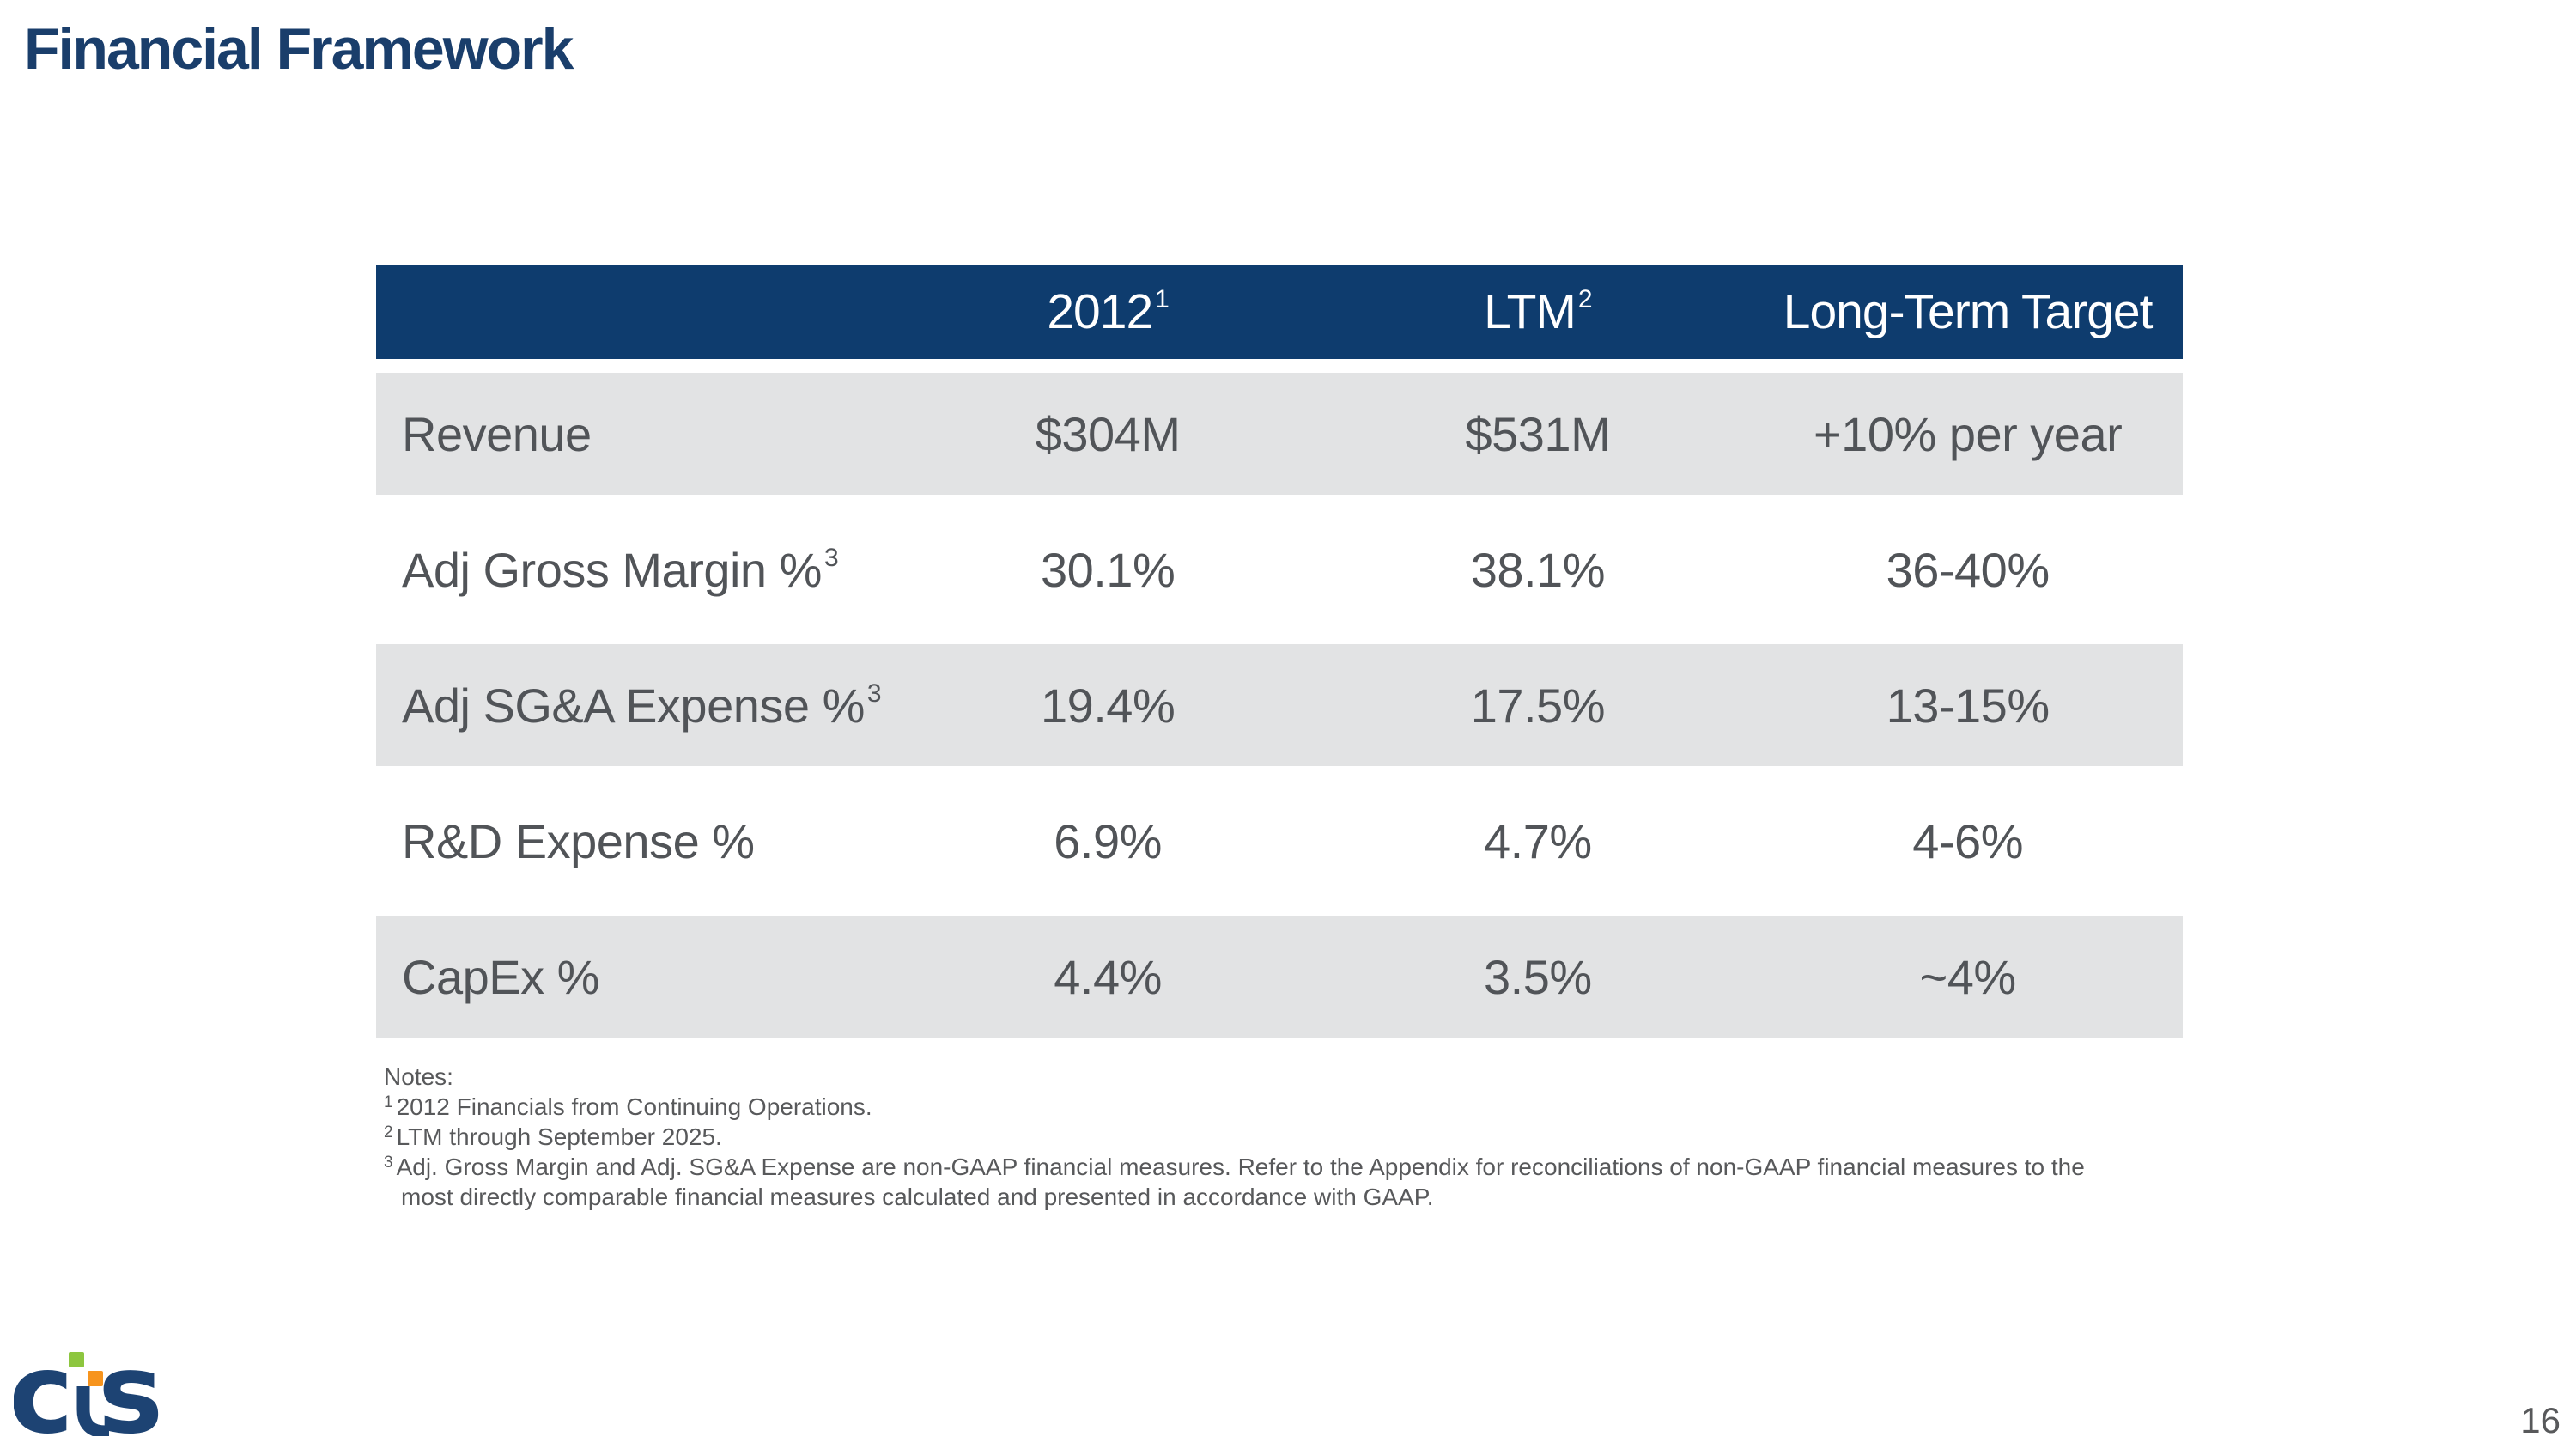 Image resolution: width=2576 pixels, height=1449 pixels. I want to click on row-label-cell: R&D Expense %, so click(634, 841).